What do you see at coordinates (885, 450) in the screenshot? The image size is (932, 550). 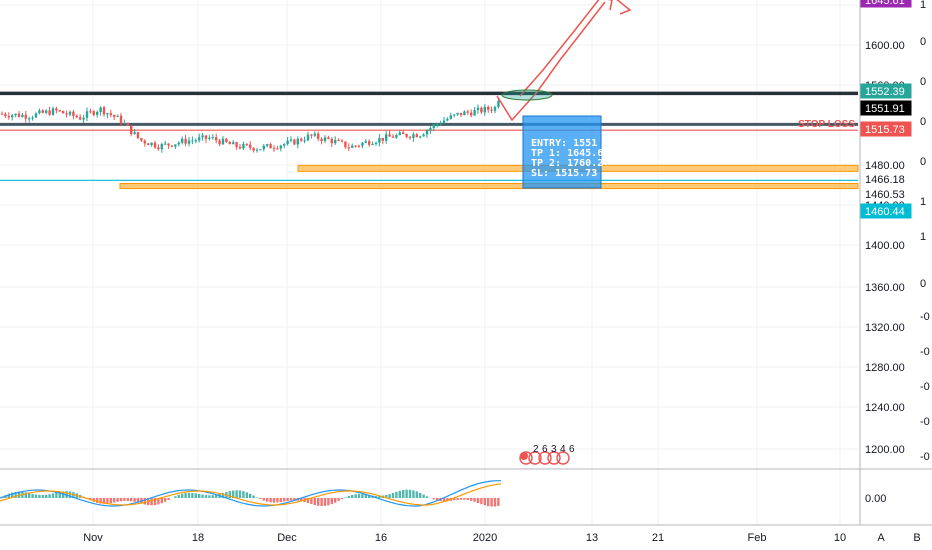 I see `price-tick: 1200.00` at bounding box center [885, 450].